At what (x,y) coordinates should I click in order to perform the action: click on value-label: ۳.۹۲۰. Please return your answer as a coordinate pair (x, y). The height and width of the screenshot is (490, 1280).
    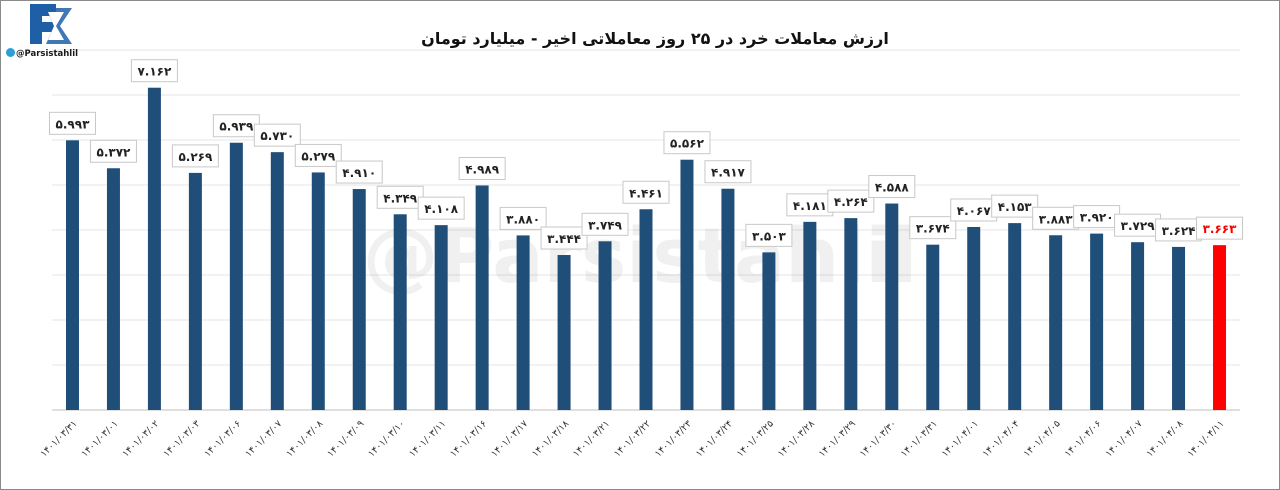
    Looking at the image, I should click on (1097, 217).